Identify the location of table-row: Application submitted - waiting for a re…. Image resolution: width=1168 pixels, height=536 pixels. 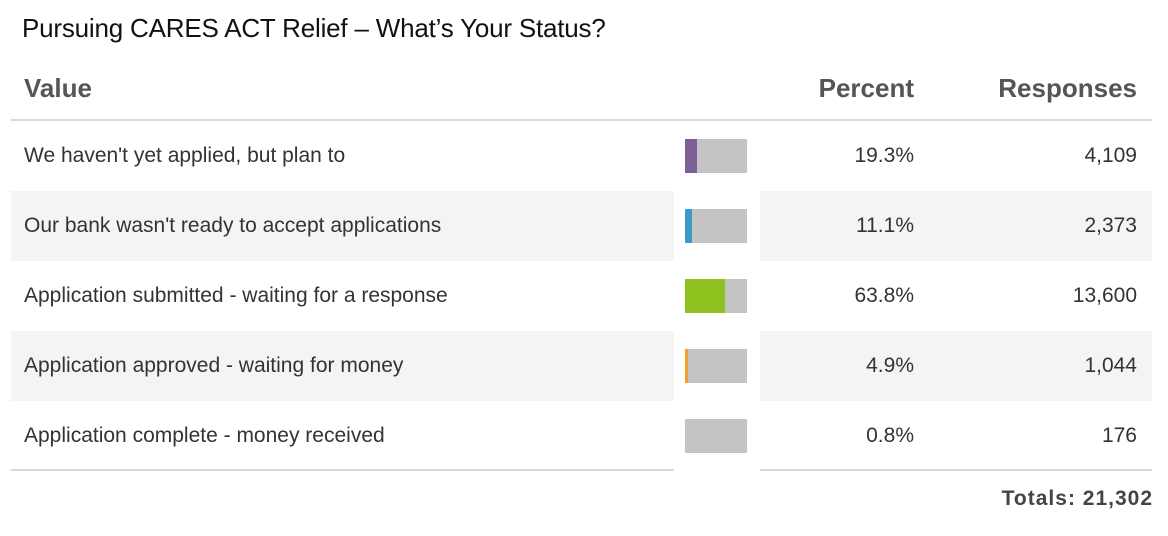
(581, 296).